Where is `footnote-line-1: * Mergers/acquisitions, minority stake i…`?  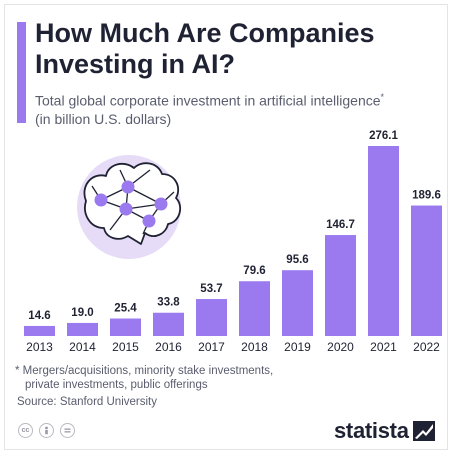
footnote-line-1: * Mergers/acquisitions, minority stake i… is located at coordinates (144, 371).